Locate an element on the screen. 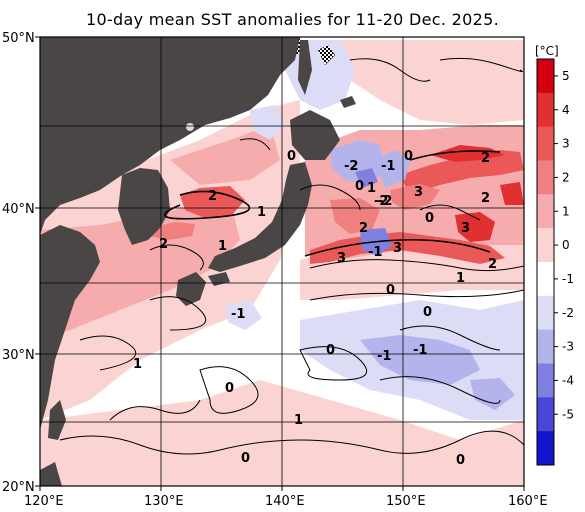 This screenshot has width=585, height=512. taiwan-island is located at coordinates (57, 420).